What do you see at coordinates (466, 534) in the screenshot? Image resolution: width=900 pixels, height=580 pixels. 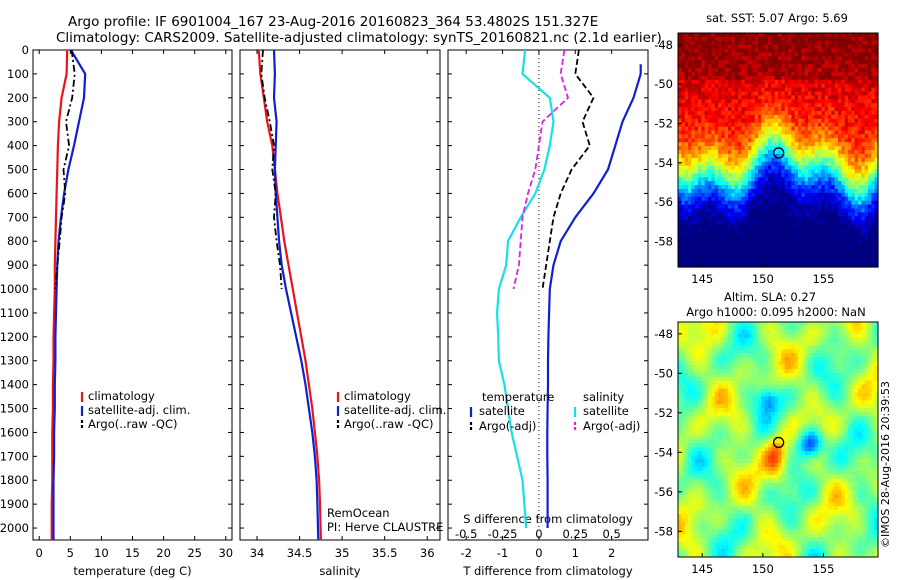 I see `x2-tick-label: -0.5` at bounding box center [466, 534].